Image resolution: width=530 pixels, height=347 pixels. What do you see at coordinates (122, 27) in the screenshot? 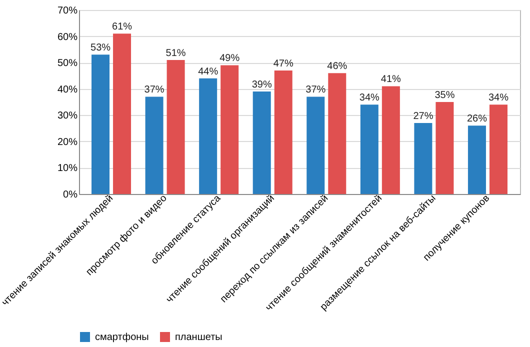
I see `data-label: 61%` at bounding box center [122, 27].